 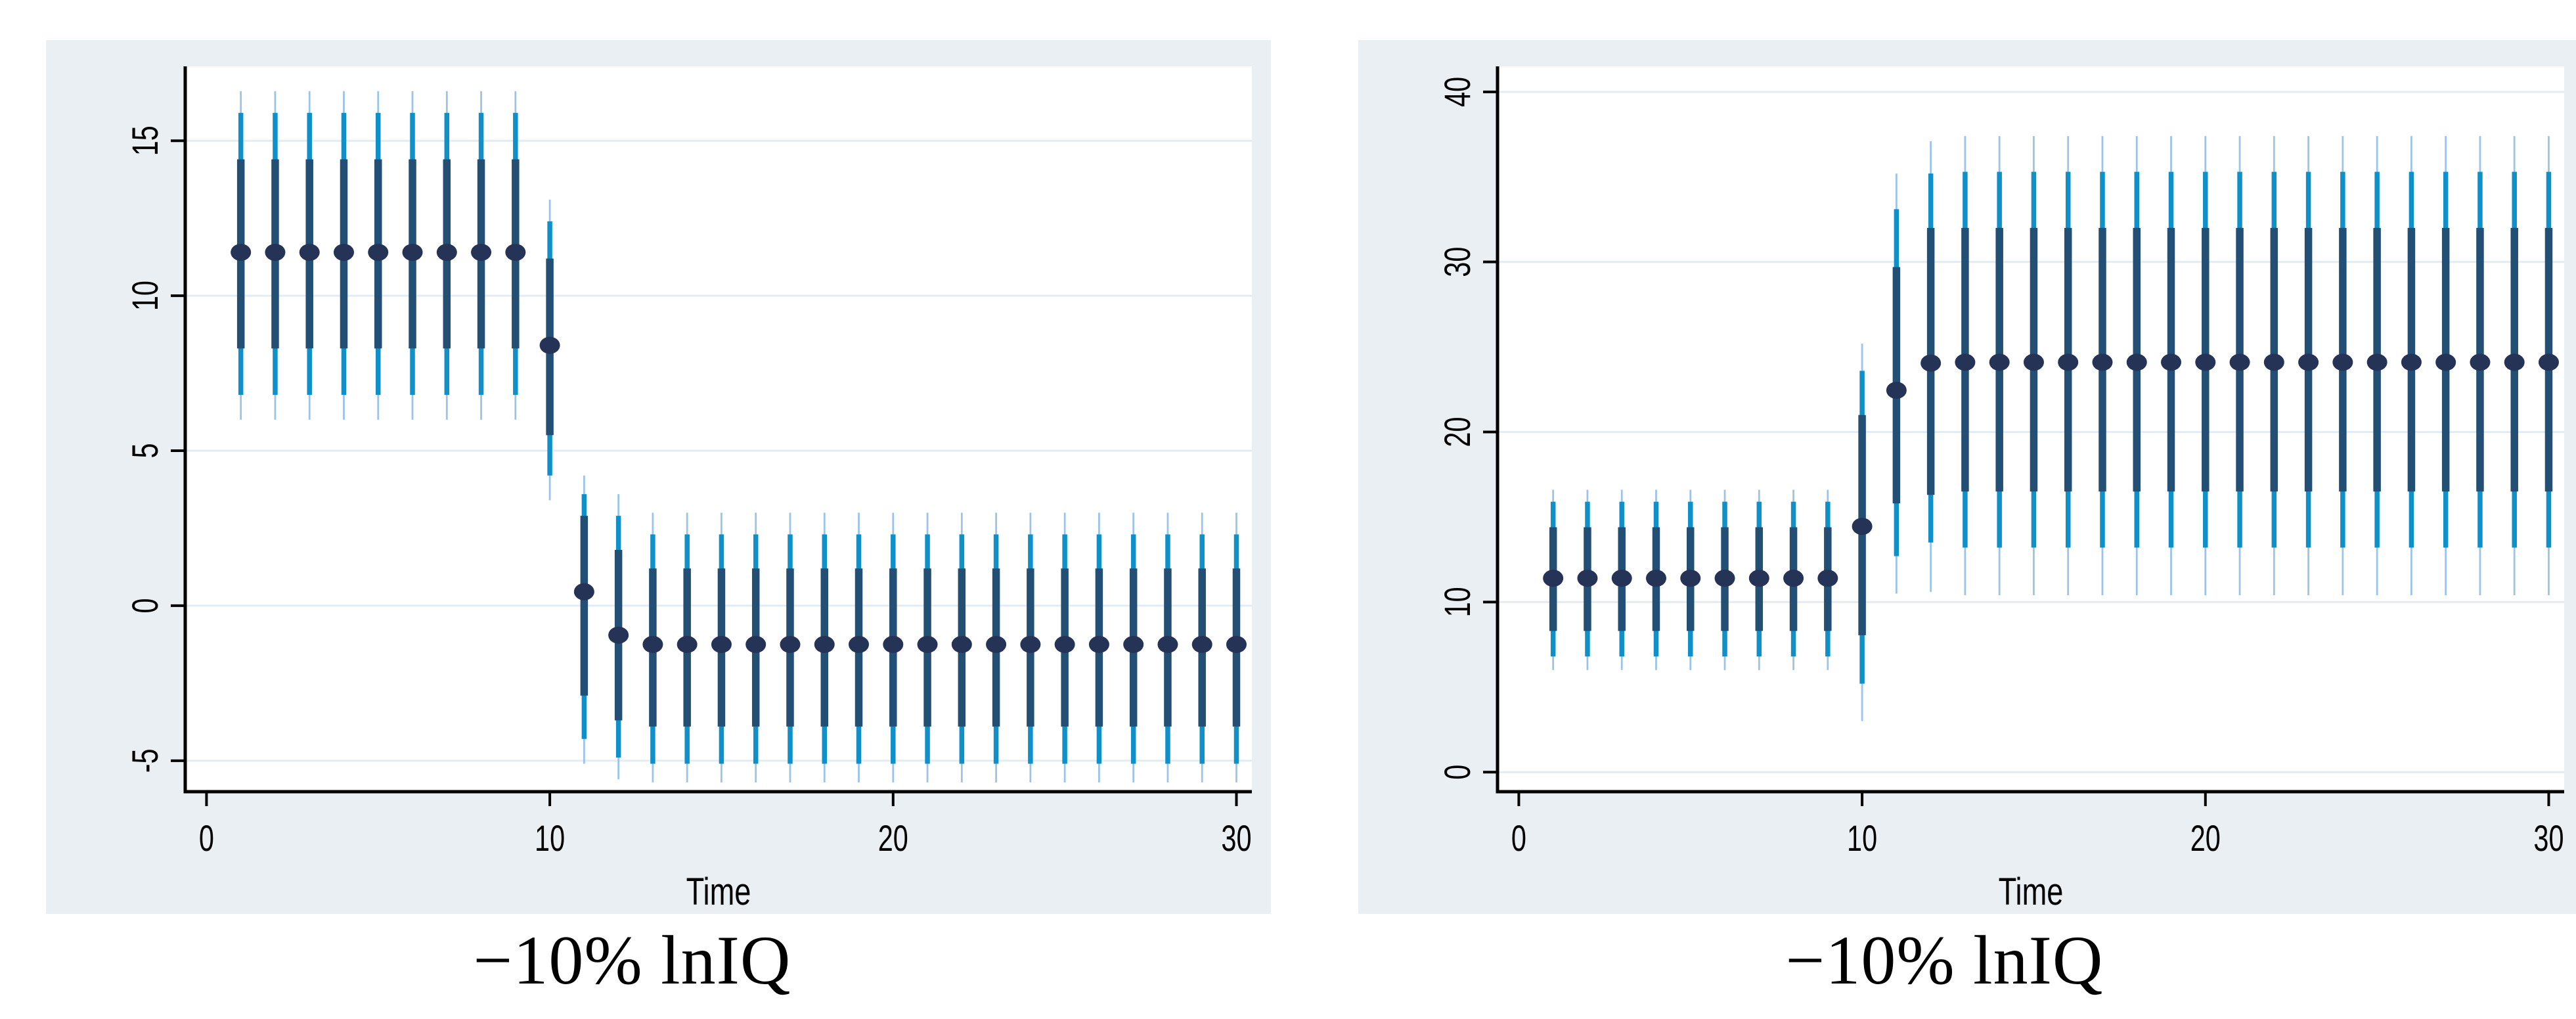 I want to click on y-tick-labels: 0 10 20 30 40, so click(x=1467, y=428).